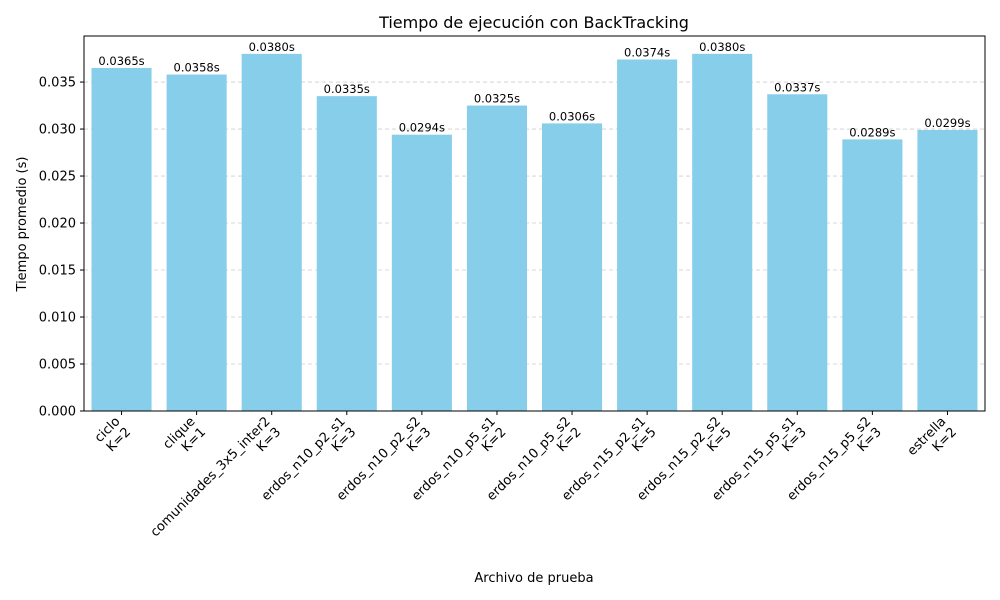 The image size is (1000, 600). Describe the element at coordinates (533, 578) in the screenshot. I see `x-axis-title: Archivo de prueba` at that location.